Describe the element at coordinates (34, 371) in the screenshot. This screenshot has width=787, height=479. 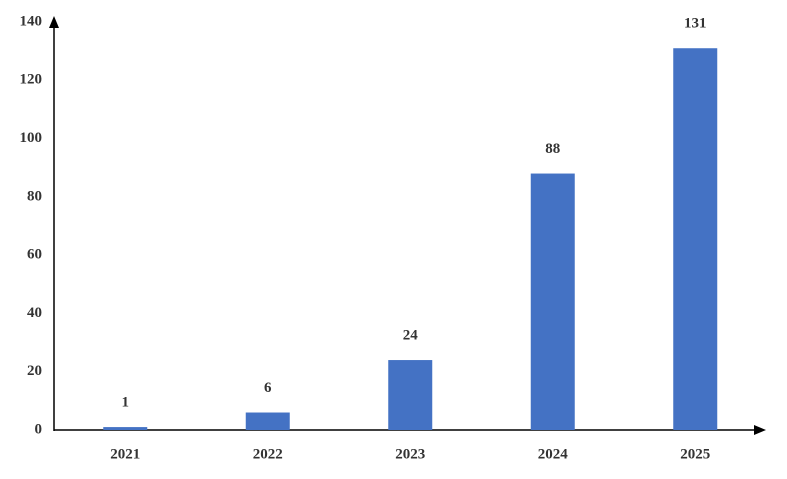
I see `y-tick-label: 20` at that location.